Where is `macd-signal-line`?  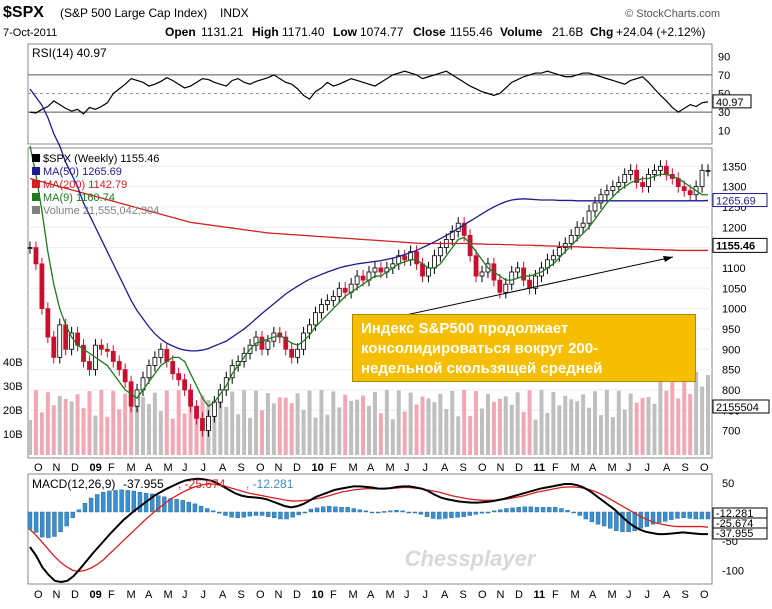 macd-signal-line is located at coordinates (369, 528).